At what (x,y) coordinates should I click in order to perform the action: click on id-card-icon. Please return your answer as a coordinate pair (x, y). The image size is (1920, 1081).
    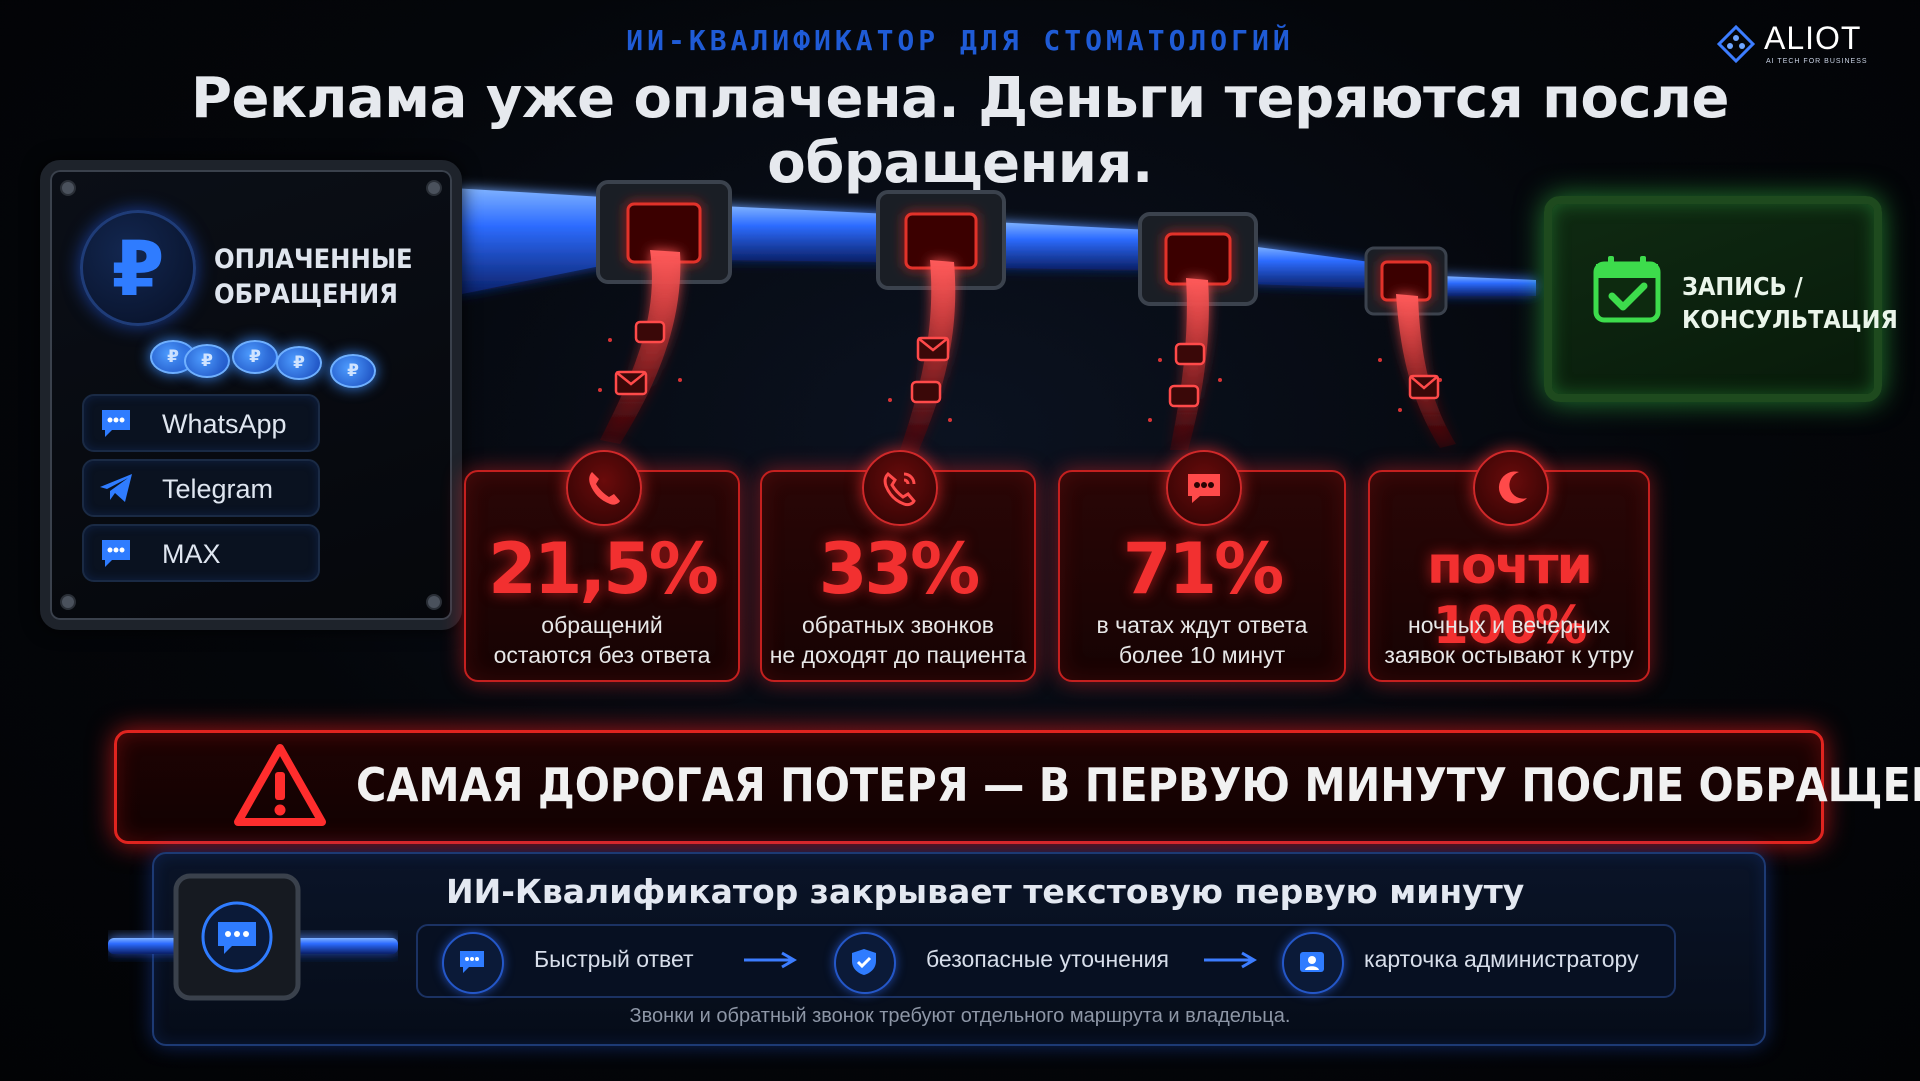
    Looking at the image, I should click on (1313, 963).